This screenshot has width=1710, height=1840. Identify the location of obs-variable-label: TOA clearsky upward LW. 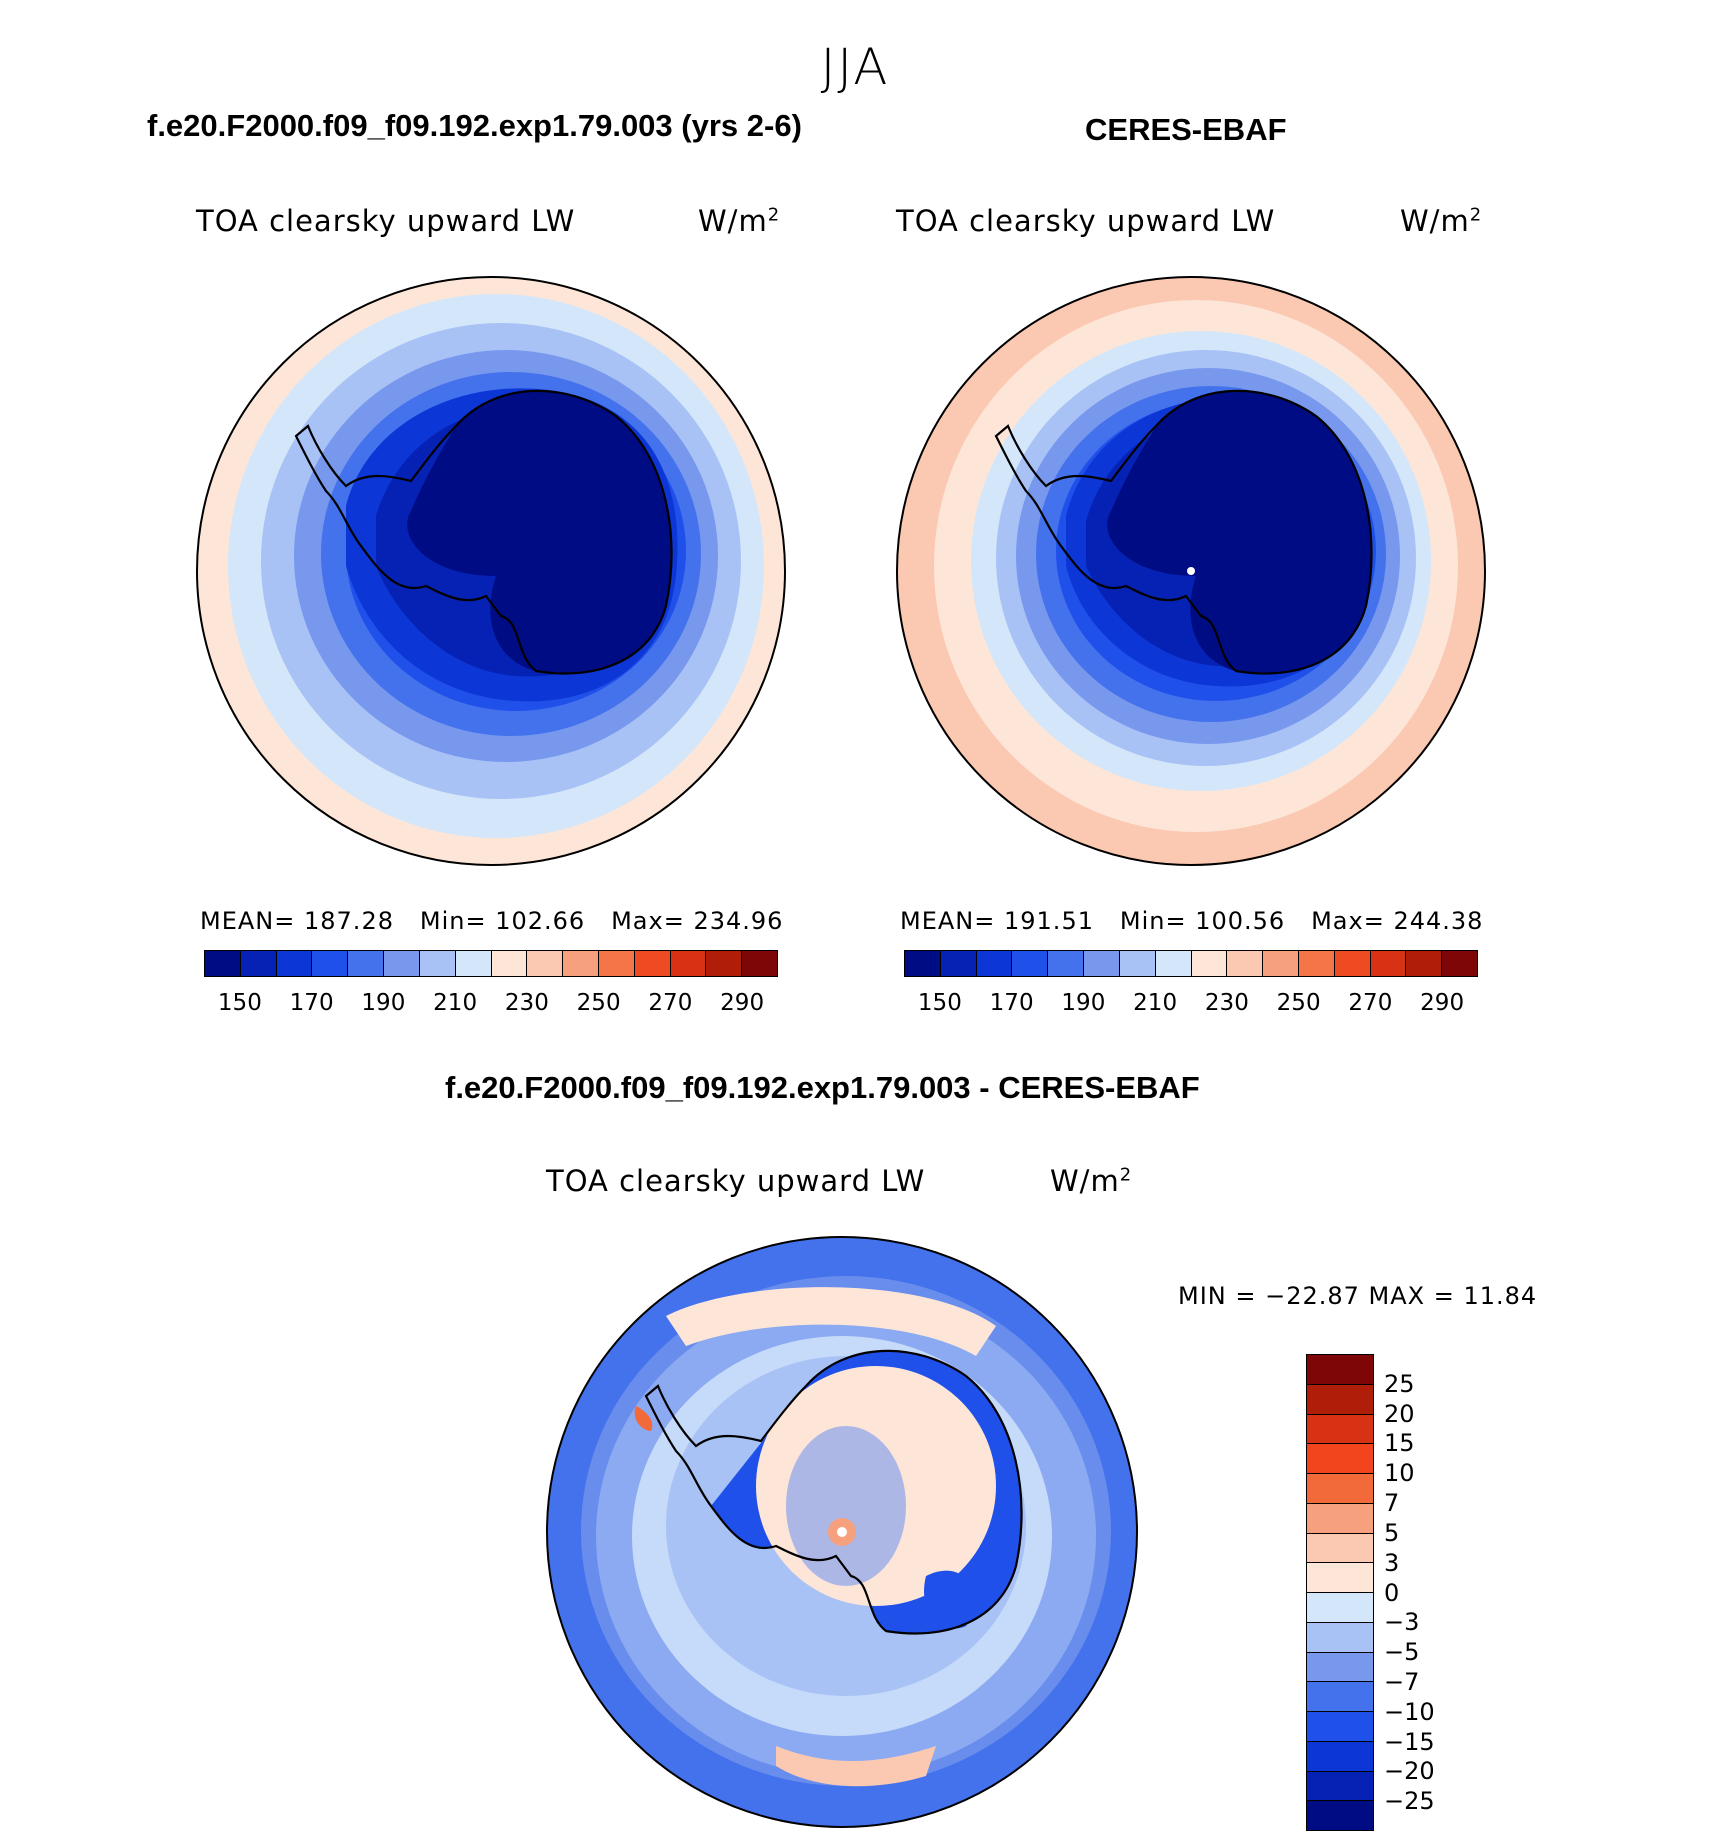
(1086, 221).